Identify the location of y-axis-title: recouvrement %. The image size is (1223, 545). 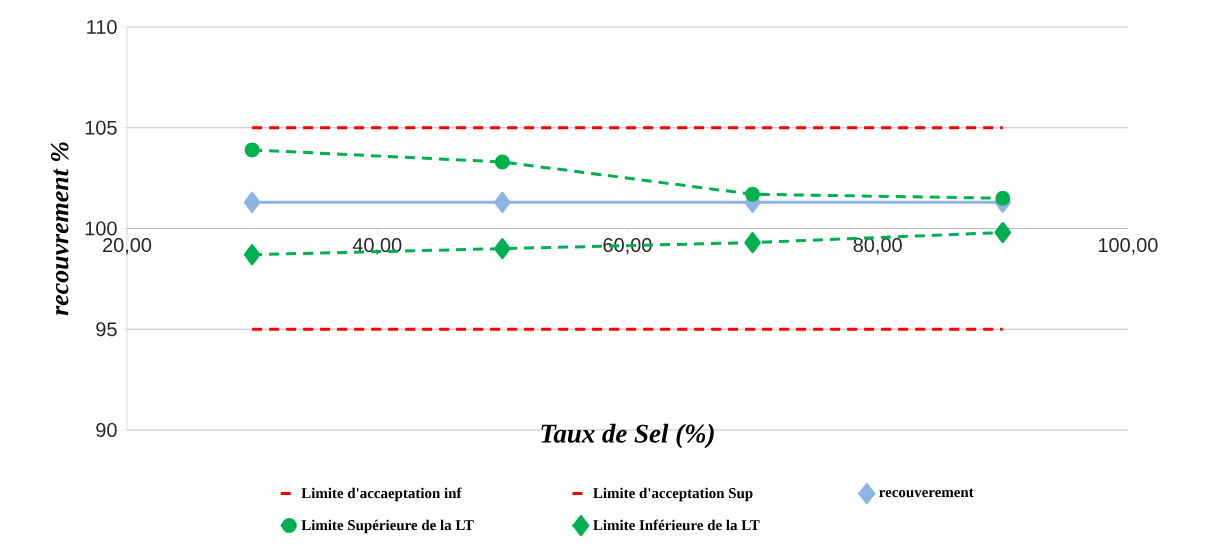
(59, 229).